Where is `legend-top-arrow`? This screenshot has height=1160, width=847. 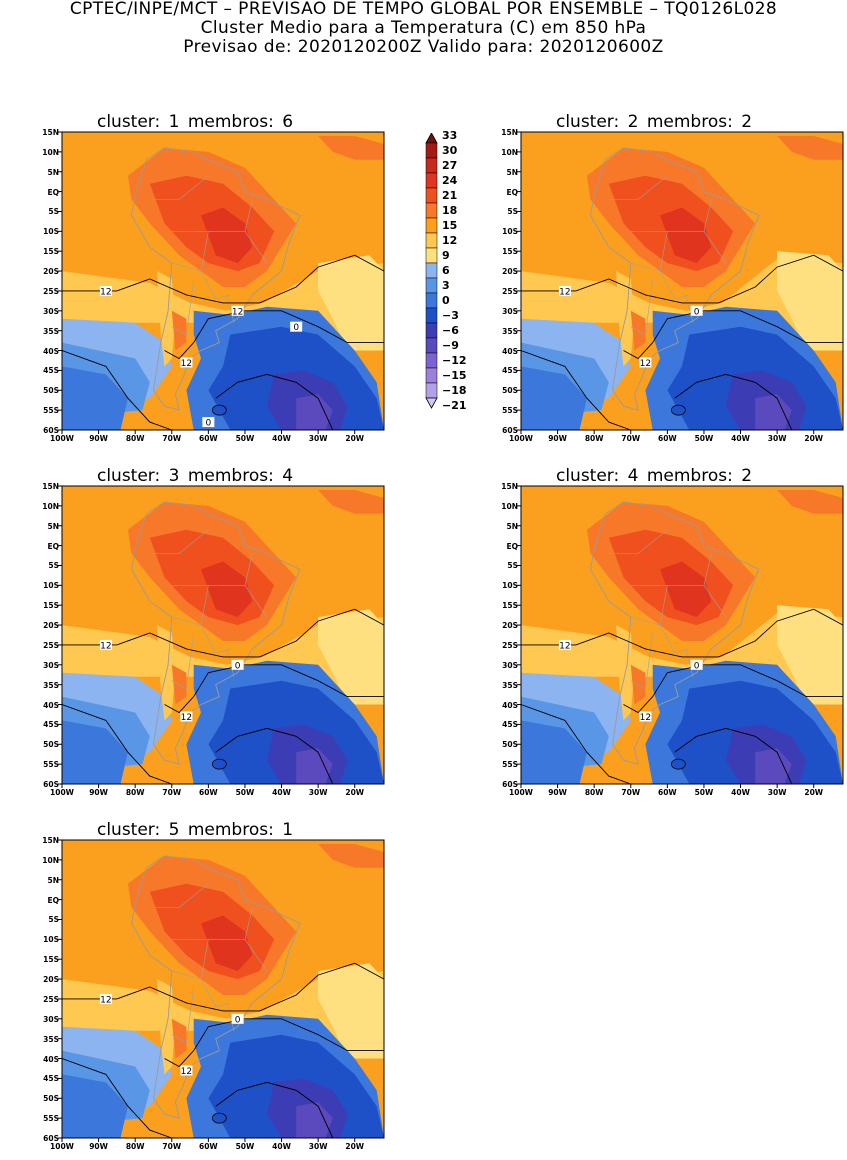
legend-top-arrow is located at coordinates (431, 138).